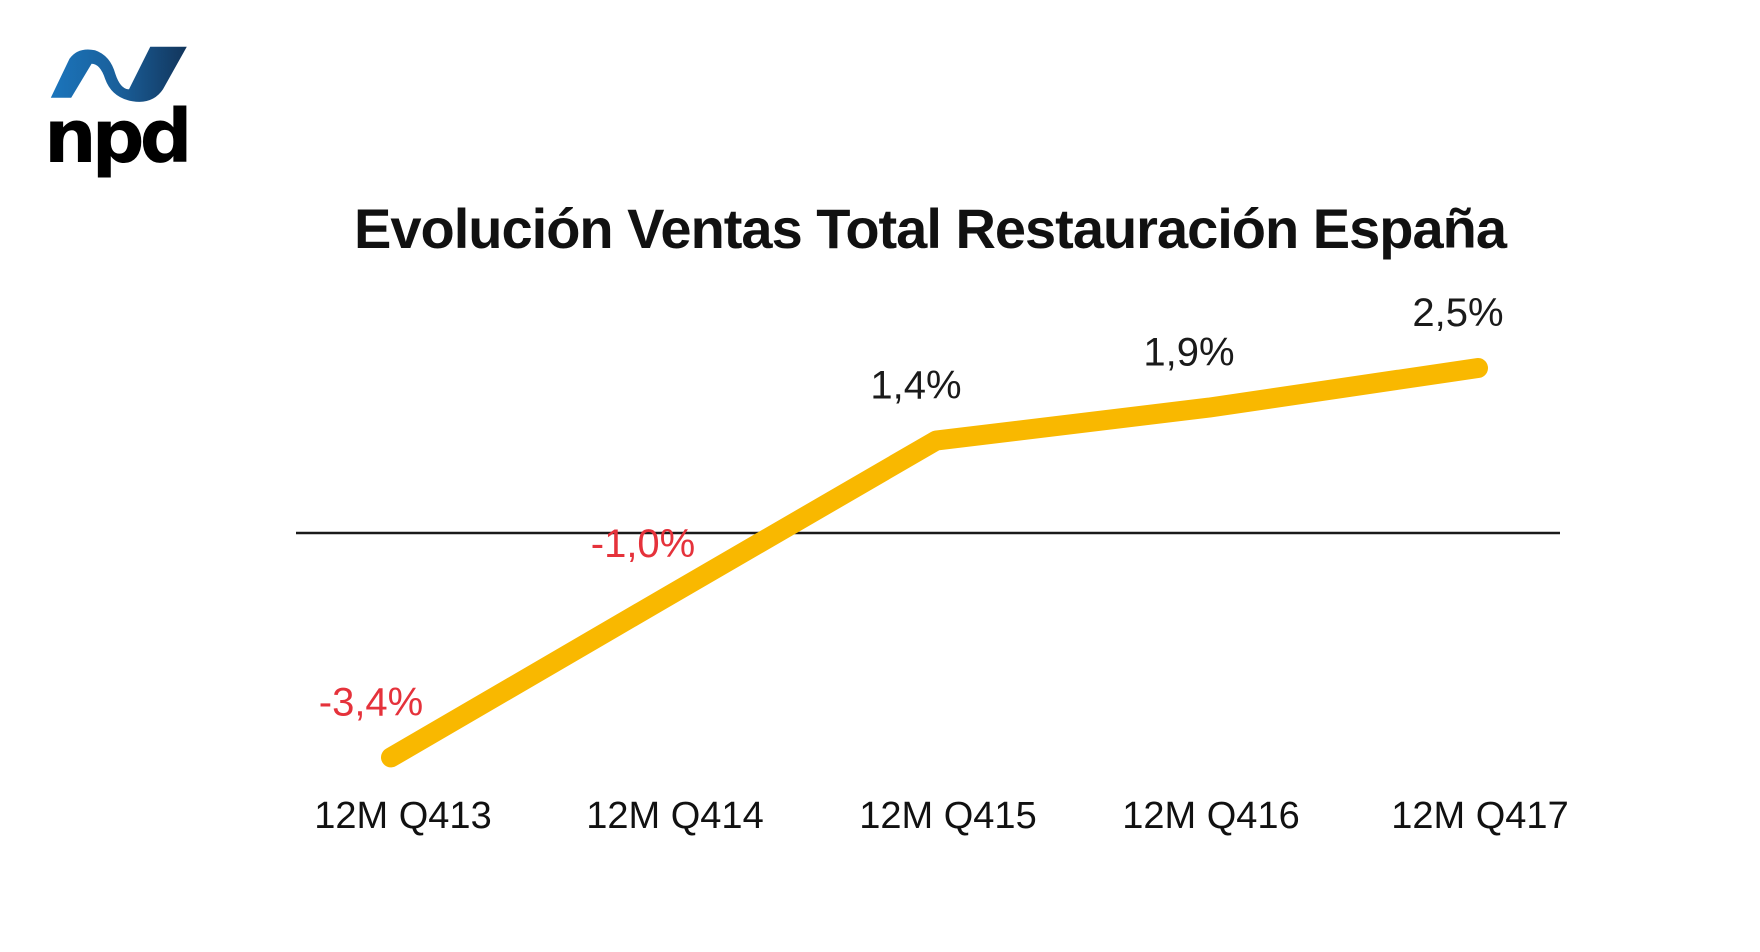  I want to click on x-tick-label: 12M Q416, so click(1210, 816).